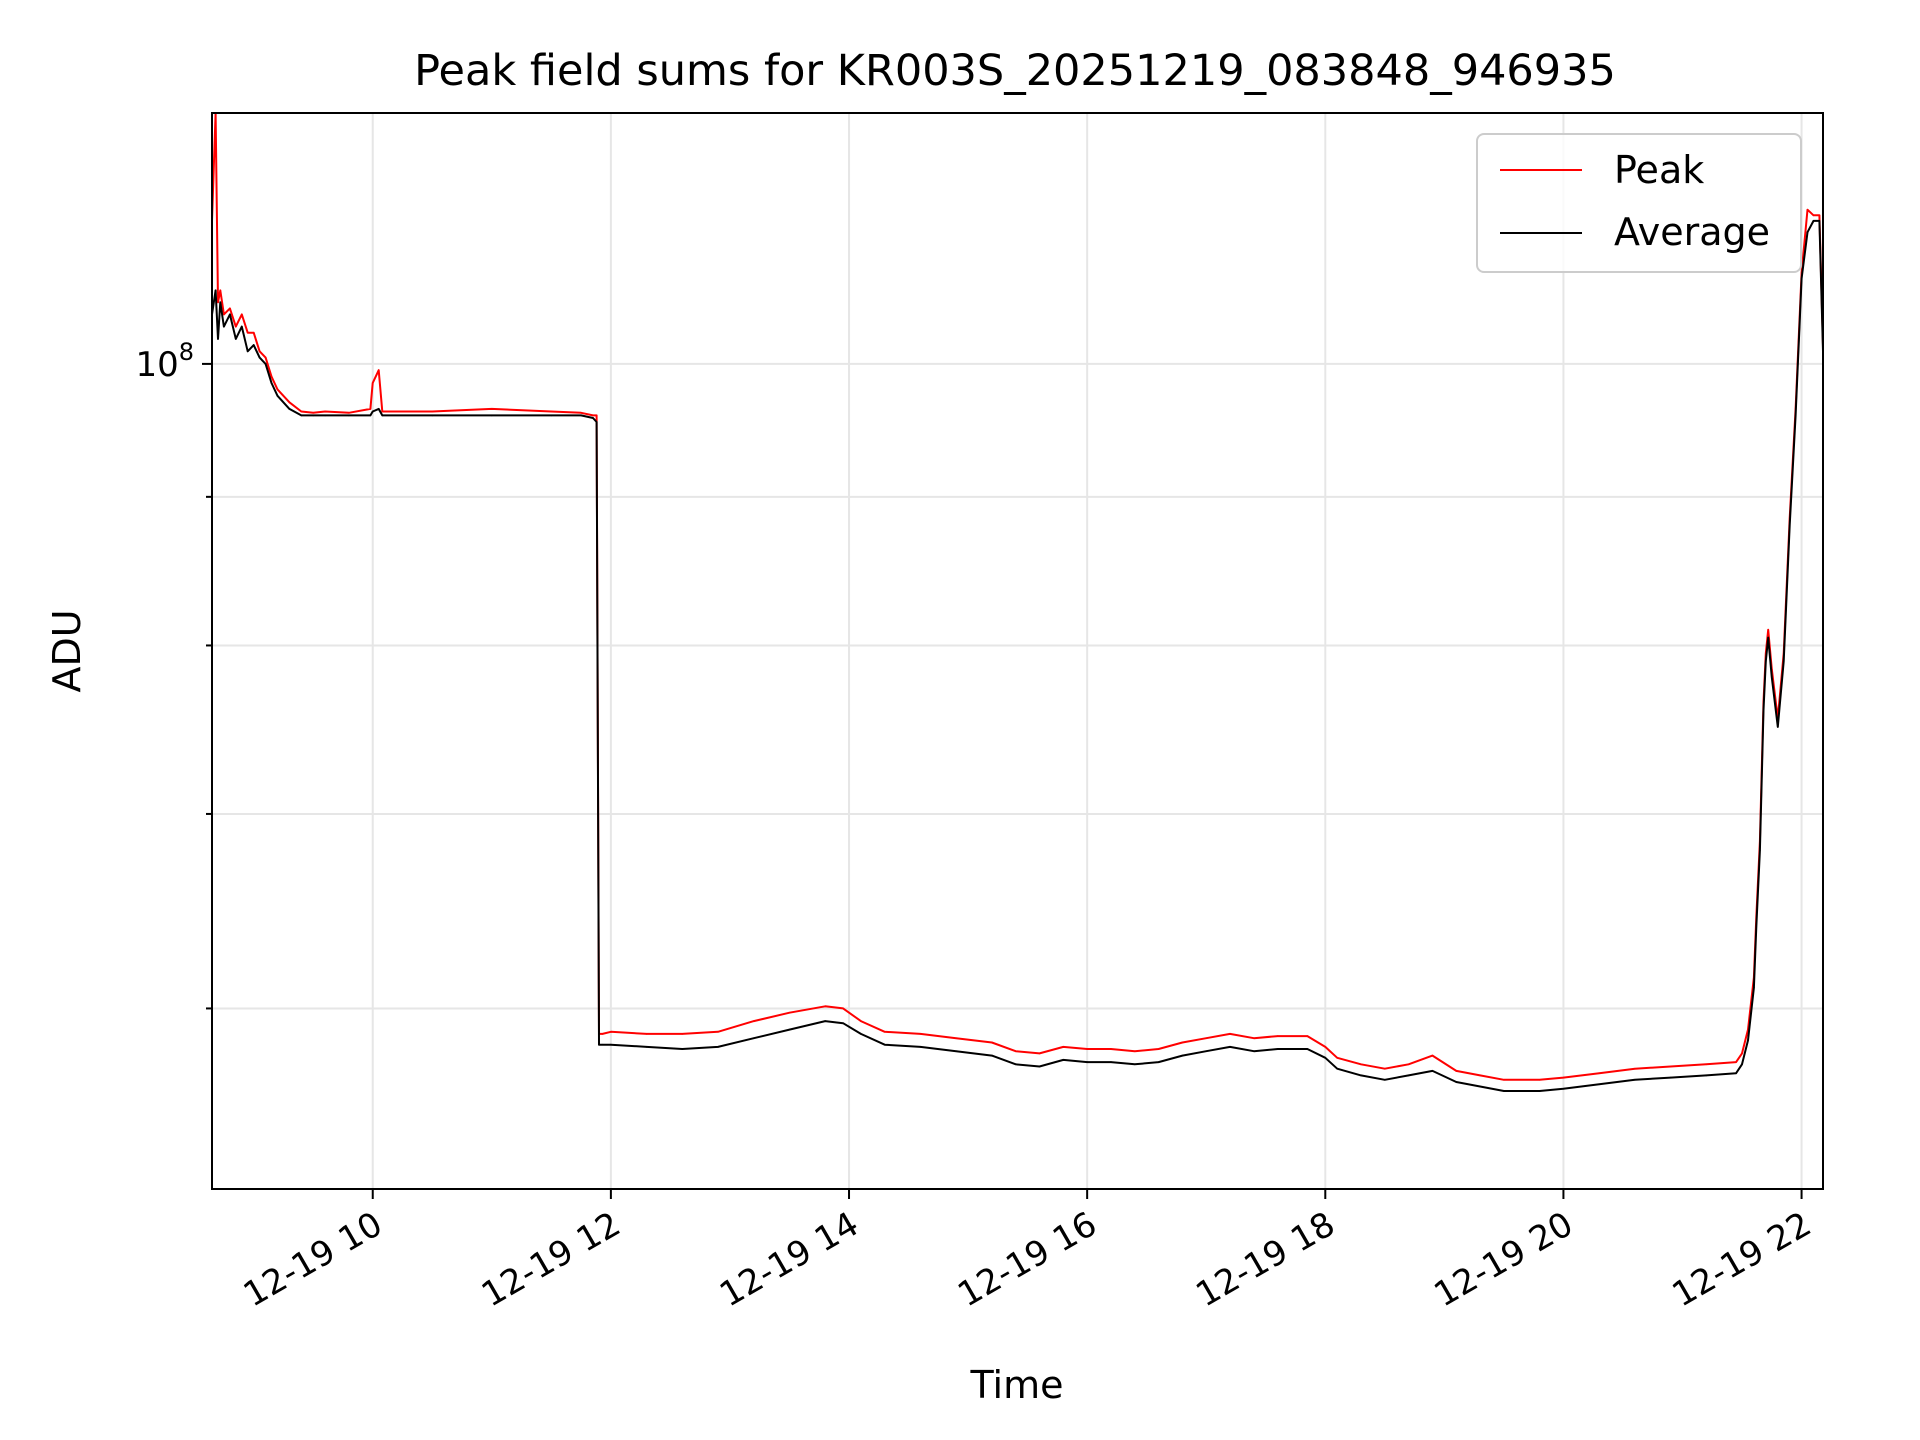 The image size is (1920, 1440). Describe the element at coordinates (1639, 203) in the screenshot. I see `legend-box` at that location.